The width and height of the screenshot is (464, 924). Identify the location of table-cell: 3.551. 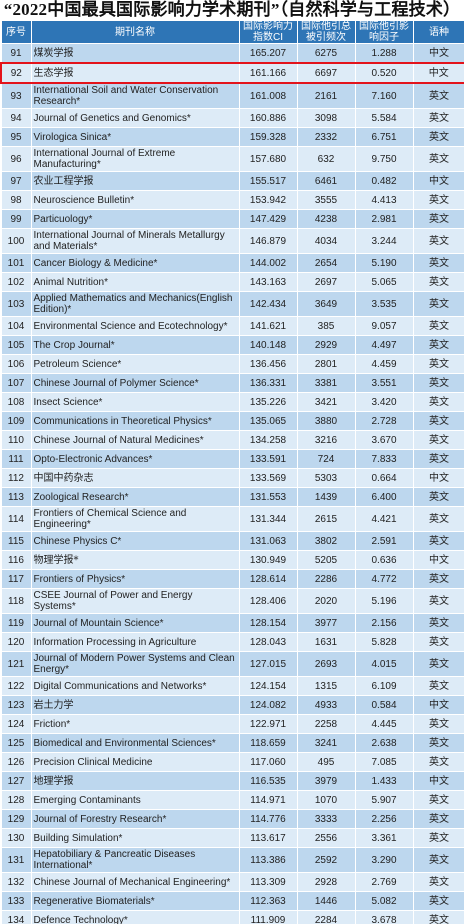
(384, 383).